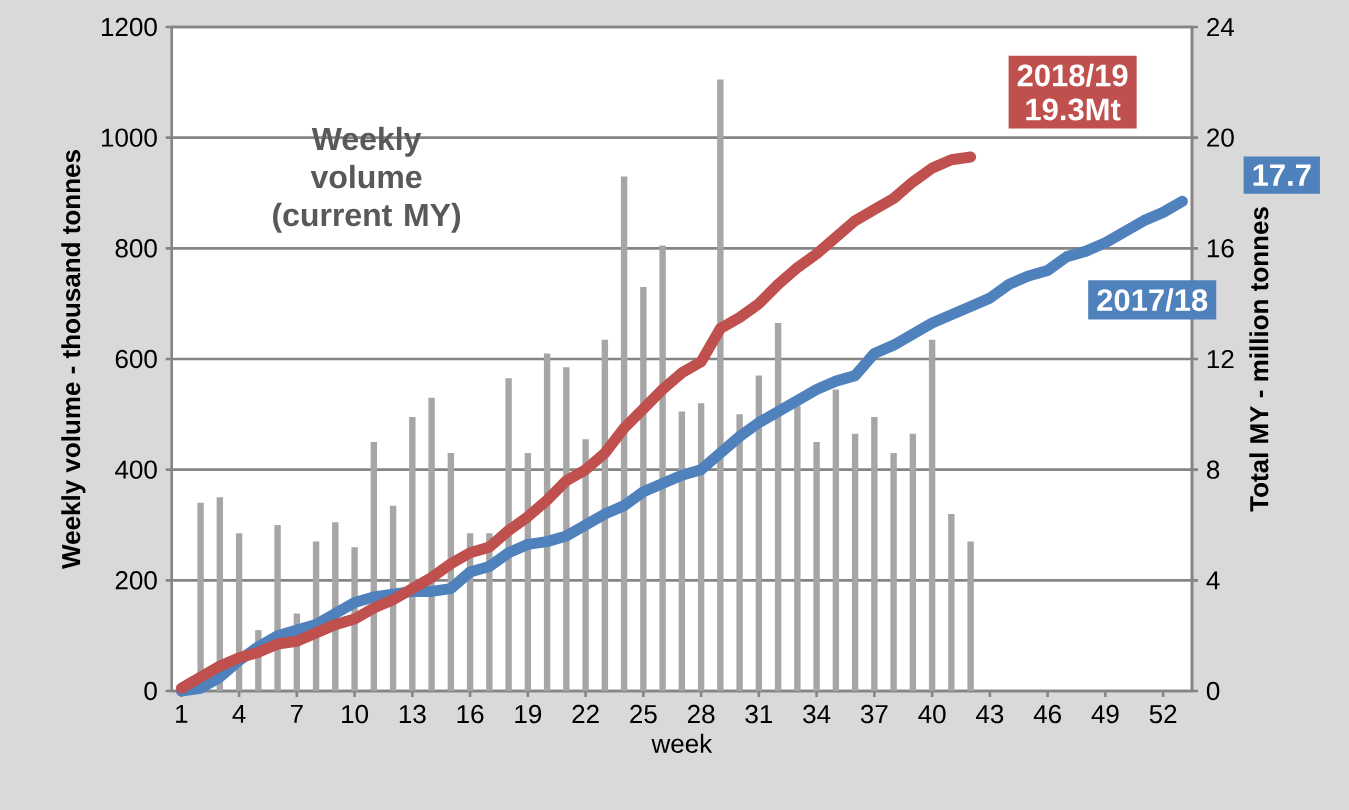 This screenshot has height=810, width=1349. Describe the element at coordinates (1213, 469) in the screenshot. I see `y2-tick-label: 8` at that location.